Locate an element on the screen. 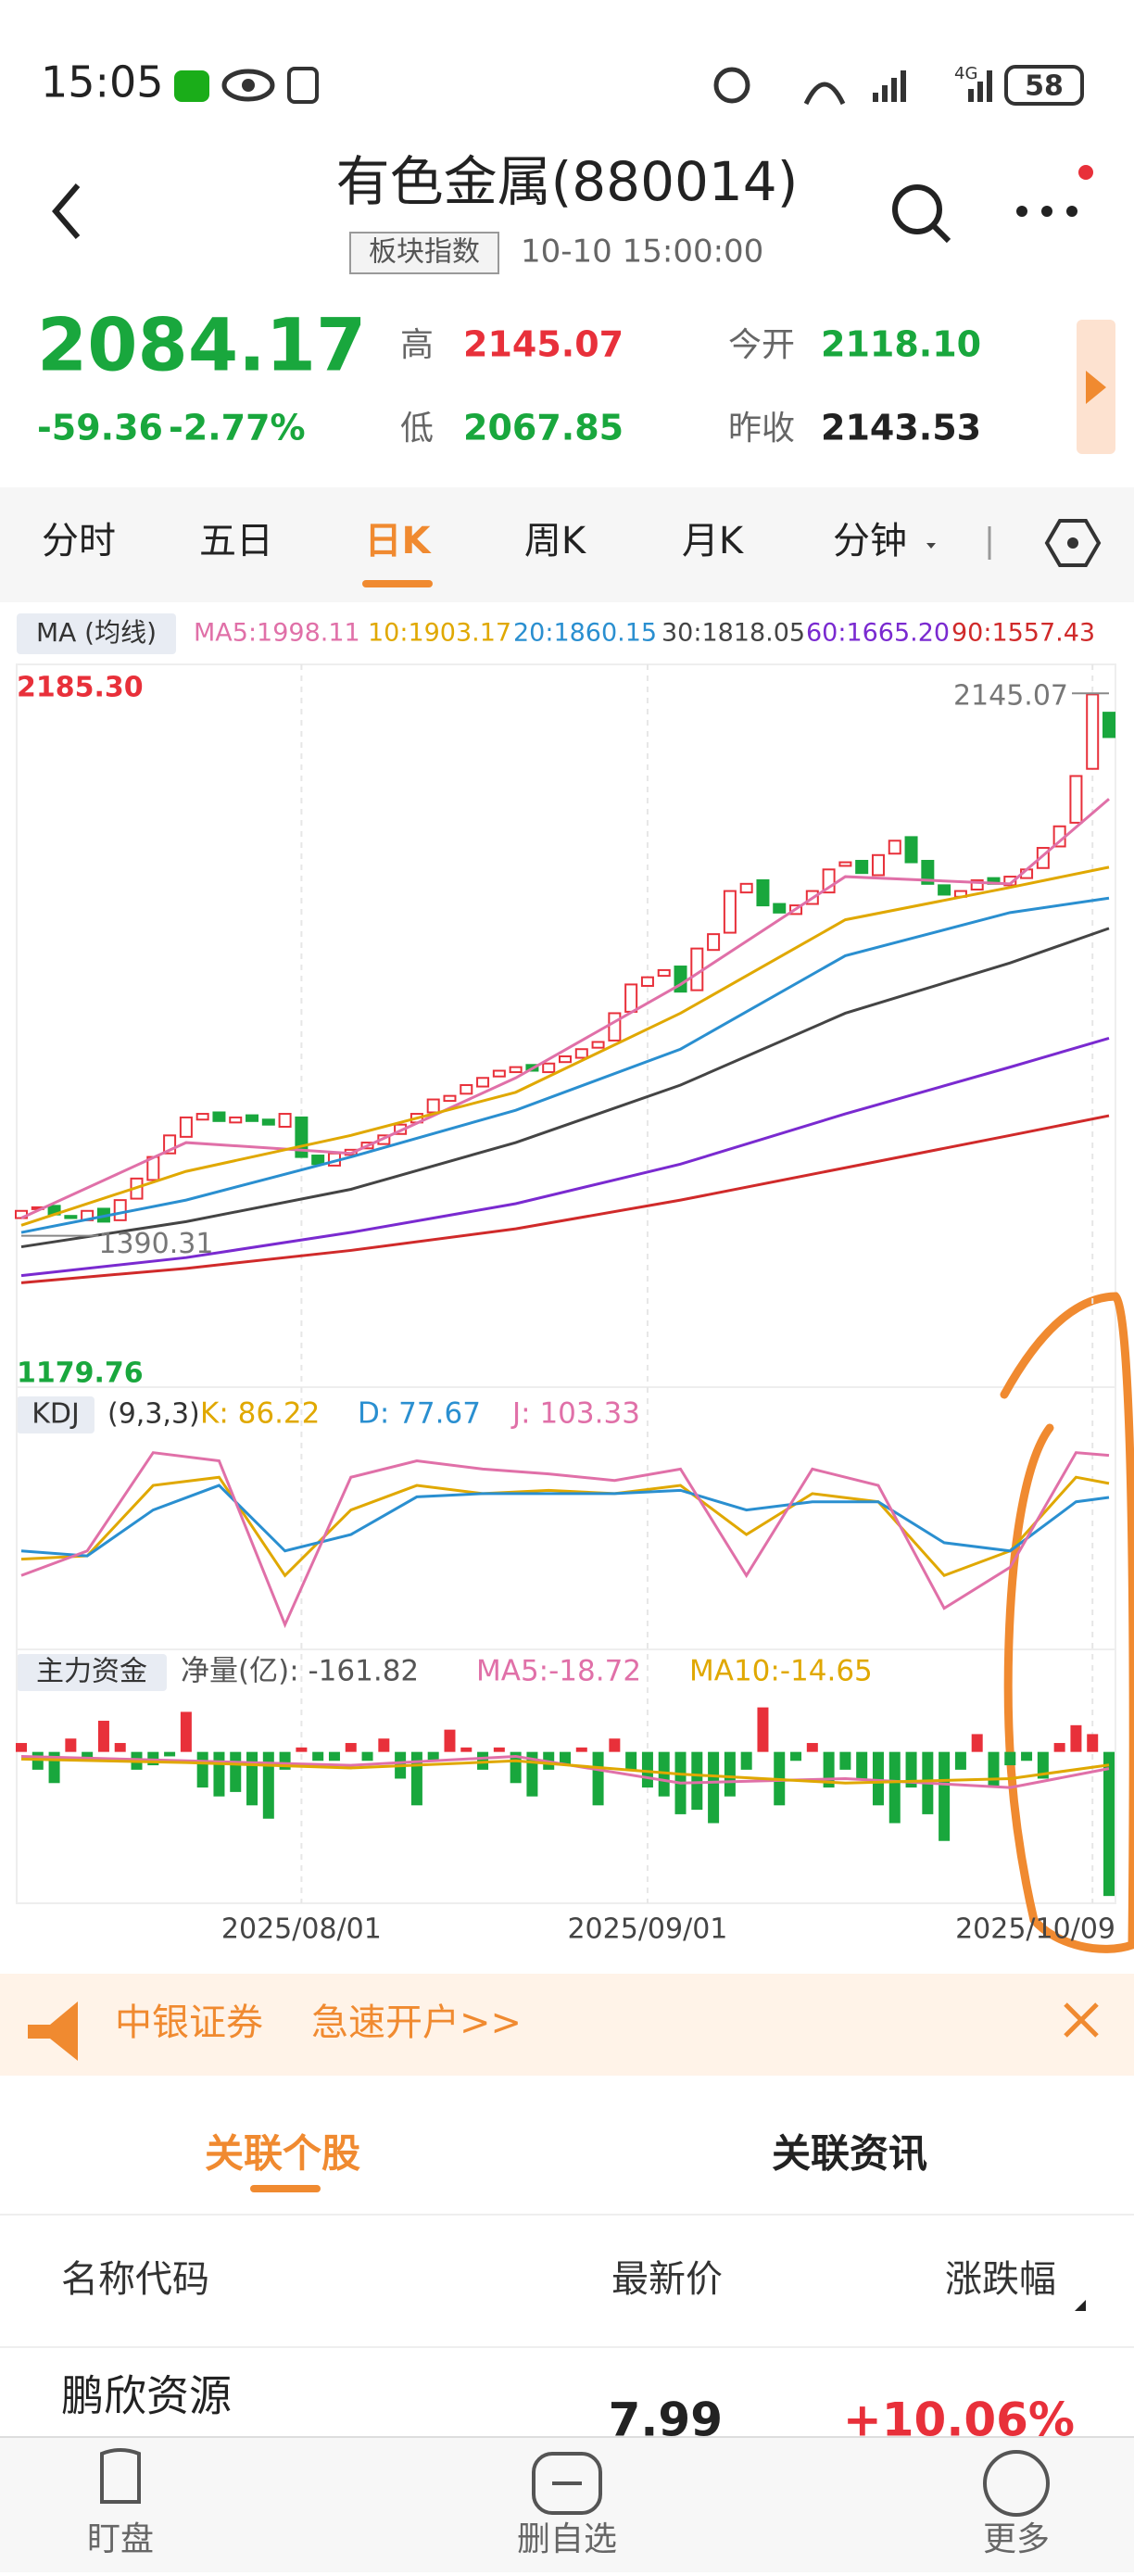  flow-legend-box is located at coordinates (92, 1673).